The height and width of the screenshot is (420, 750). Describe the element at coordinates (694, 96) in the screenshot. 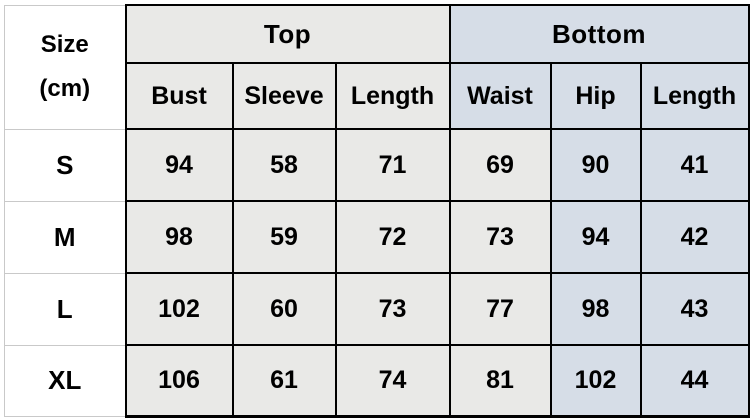

I see `column-header-bottom-length: Length` at that location.